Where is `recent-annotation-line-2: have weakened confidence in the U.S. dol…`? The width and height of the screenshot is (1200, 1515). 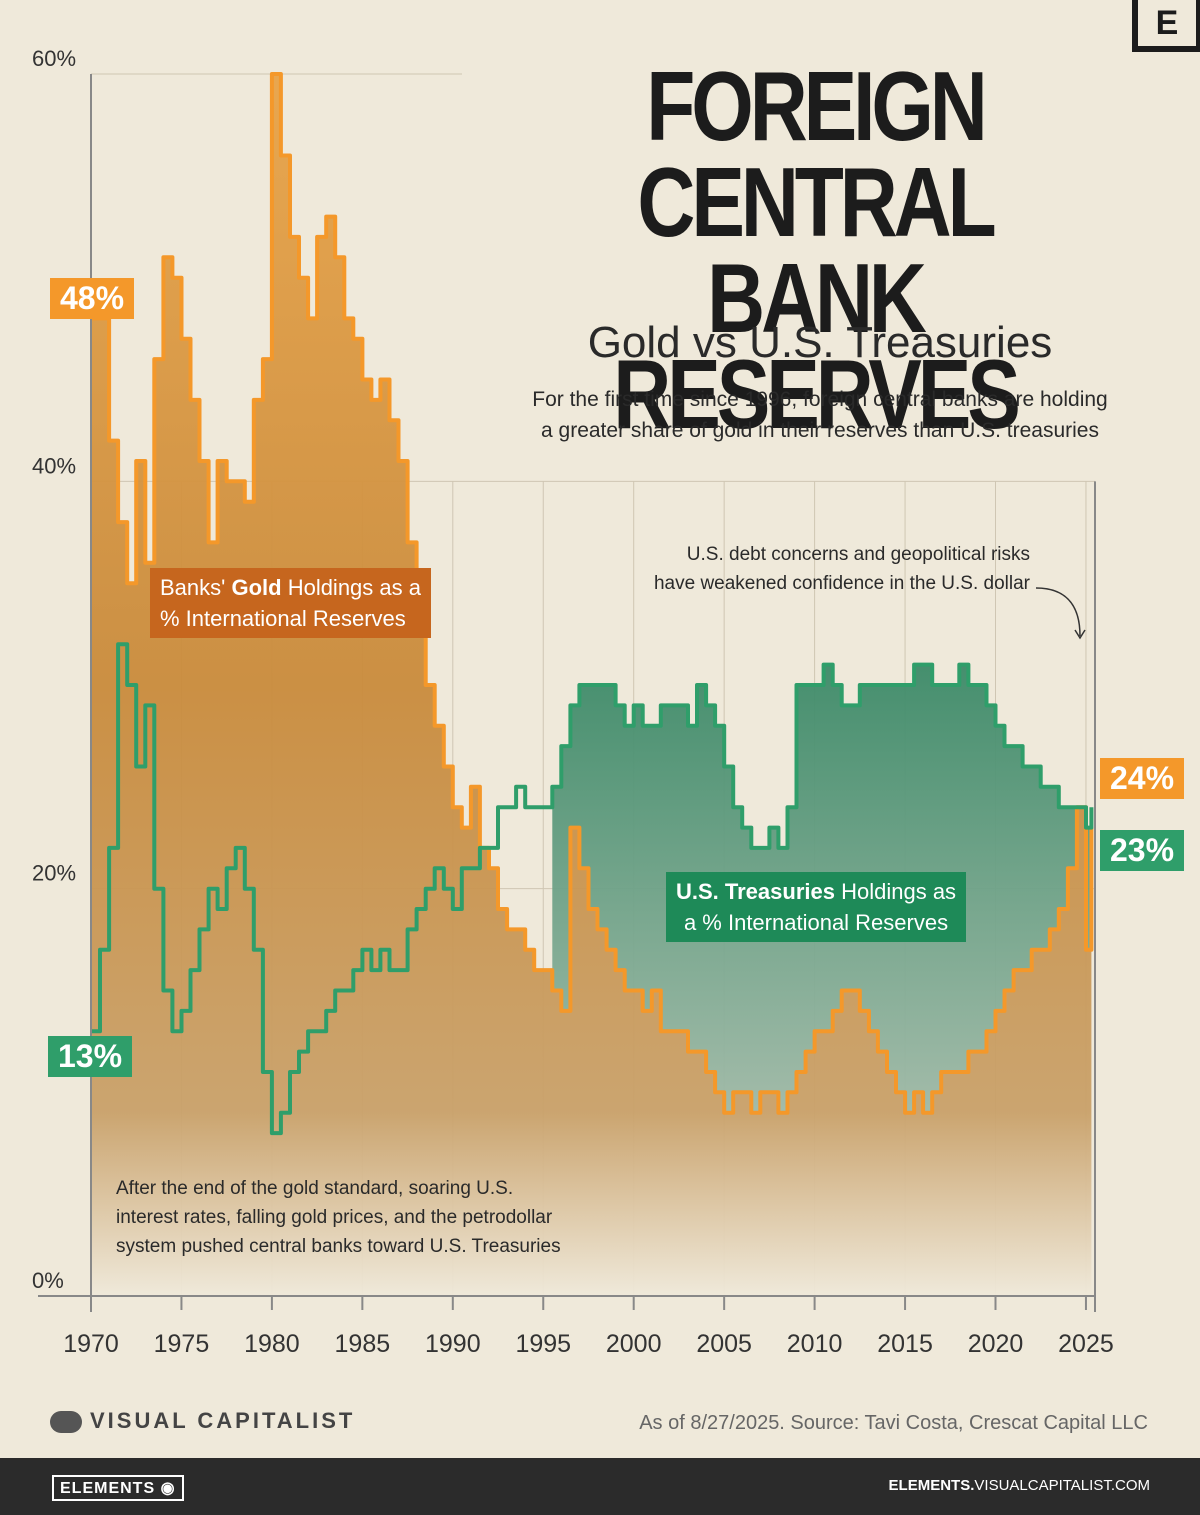
recent-annotation-line-2: have weakened confidence in the U.S. dol… is located at coordinates (841, 583).